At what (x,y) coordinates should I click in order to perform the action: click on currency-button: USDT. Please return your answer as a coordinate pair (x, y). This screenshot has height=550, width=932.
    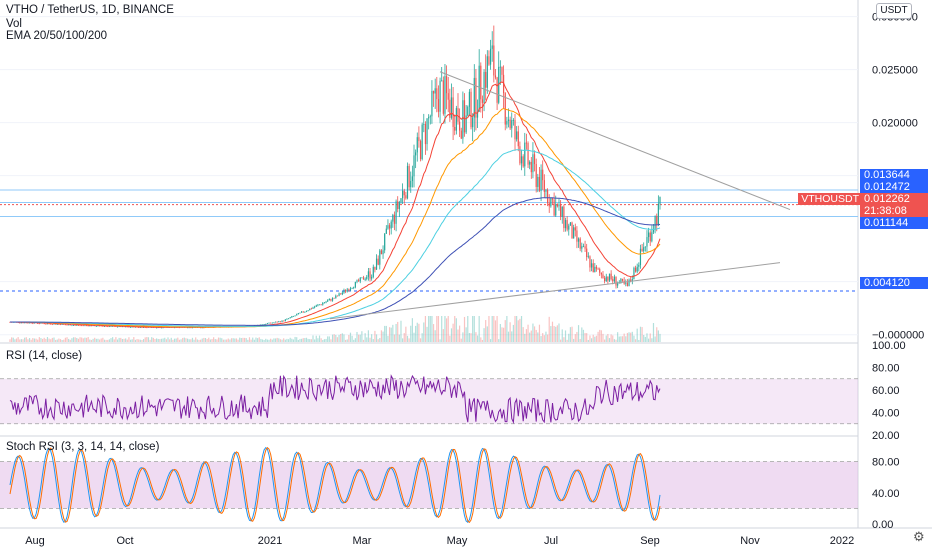
    Looking at the image, I should click on (894, 11).